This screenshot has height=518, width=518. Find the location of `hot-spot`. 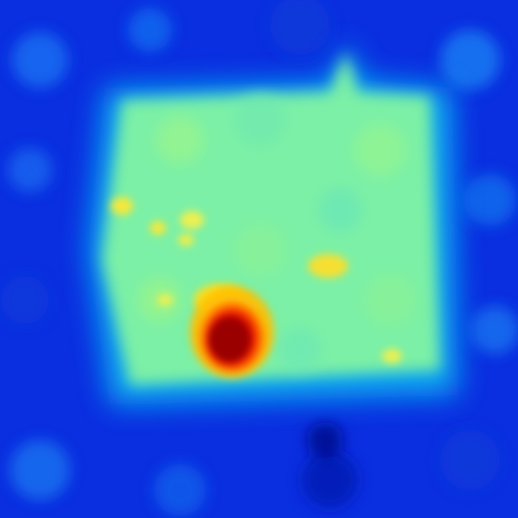

hot-spot is located at coordinates (232, 332).